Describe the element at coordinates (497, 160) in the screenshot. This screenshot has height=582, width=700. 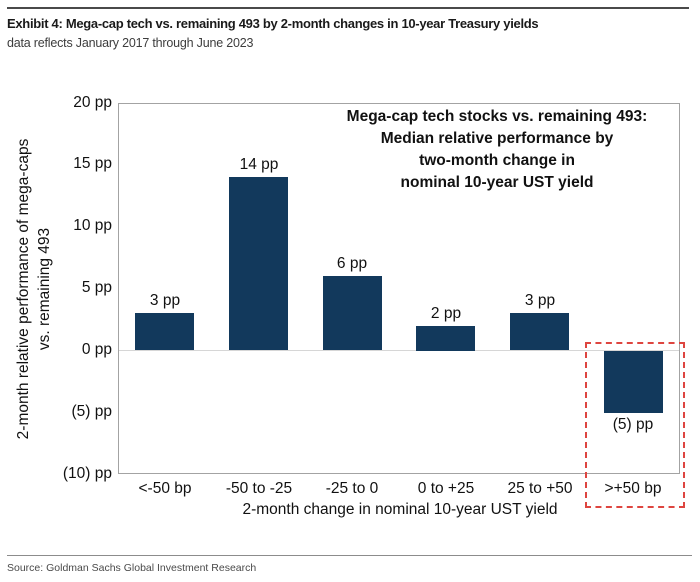
I see `annotation-line-3: two-month change in` at that location.